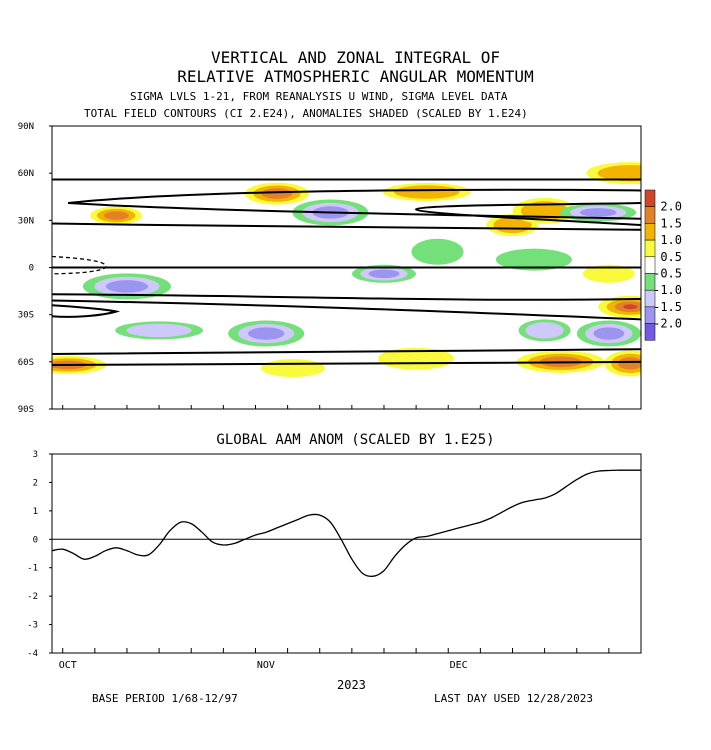 The height and width of the screenshot is (750, 711). What do you see at coordinates (26, 174) in the screenshot?
I see `lat-tick-label: 60N` at bounding box center [26, 174].